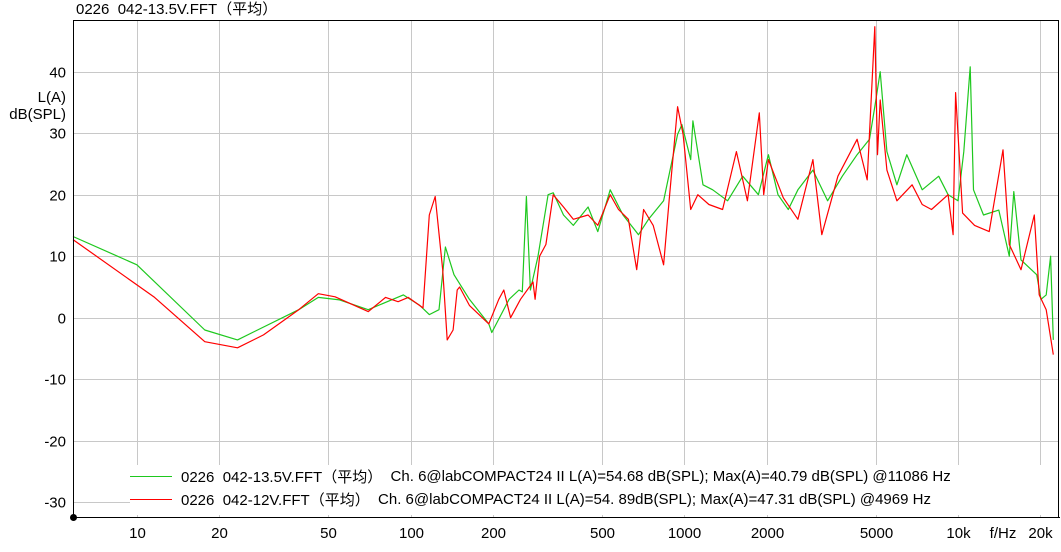 The height and width of the screenshot is (552, 1061). What do you see at coordinates (328, 533) in the screenshot?
I see `x-tick-label: 50` at bounding box center [328, 533].